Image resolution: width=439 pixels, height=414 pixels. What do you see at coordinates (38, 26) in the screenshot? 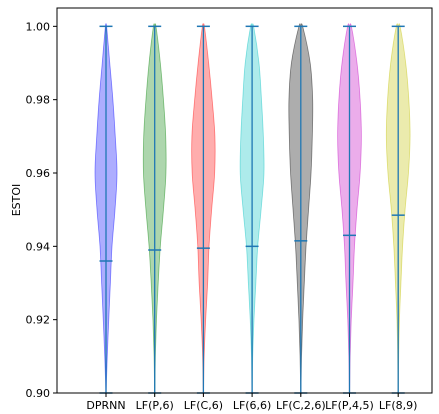
I see `y-tick-label: 1.00` at bounding box center [38, 26].